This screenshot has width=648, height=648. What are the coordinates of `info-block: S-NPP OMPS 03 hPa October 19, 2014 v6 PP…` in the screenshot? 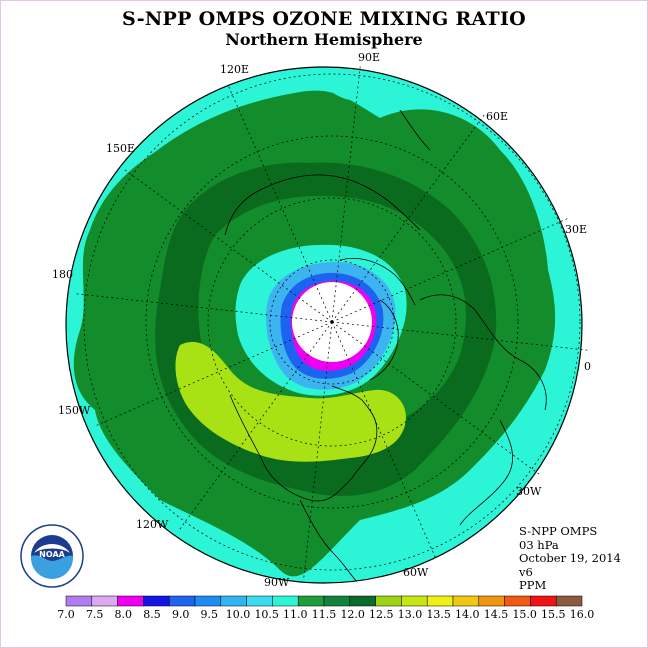 It's located at (570, 558).